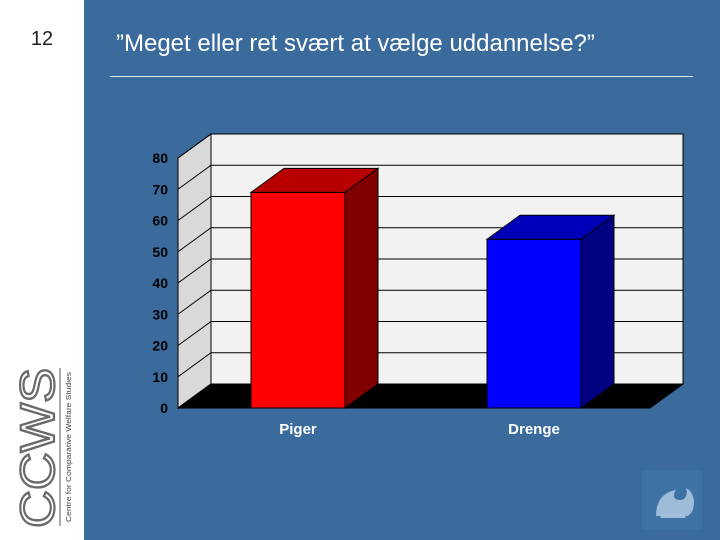  What do you see at coordinates (164, 408) in the screenshot?
I see `y-tick-label: 0` at bounding box center [164, 408].